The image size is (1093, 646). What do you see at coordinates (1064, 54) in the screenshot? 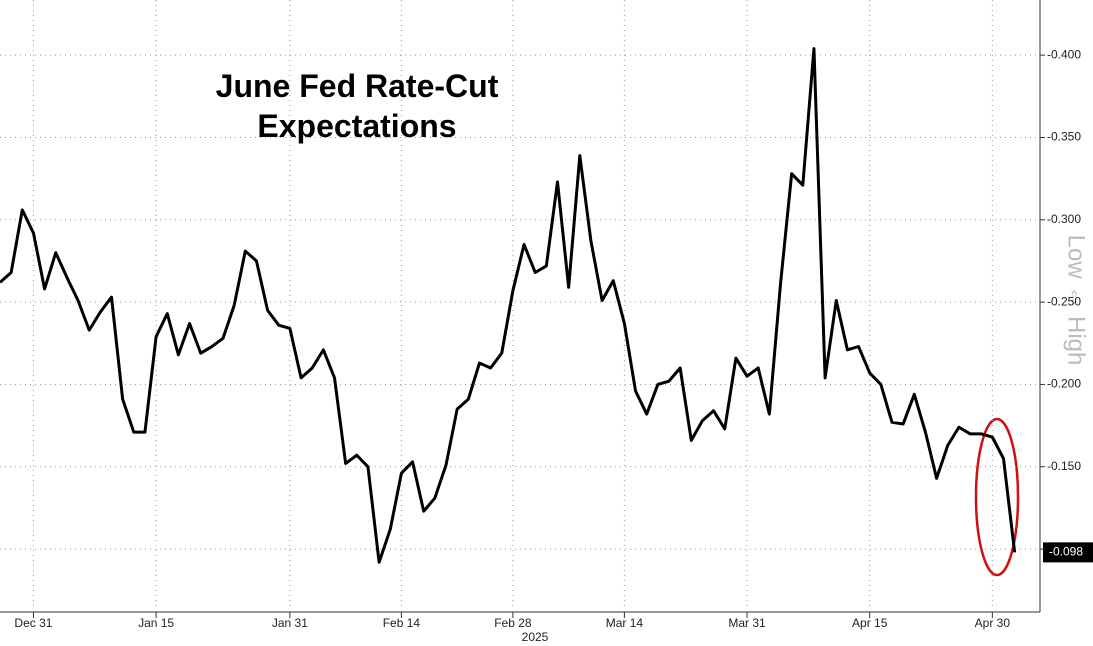
I see `y-tick-label: -0.400` at bounding box center [1064, 54].